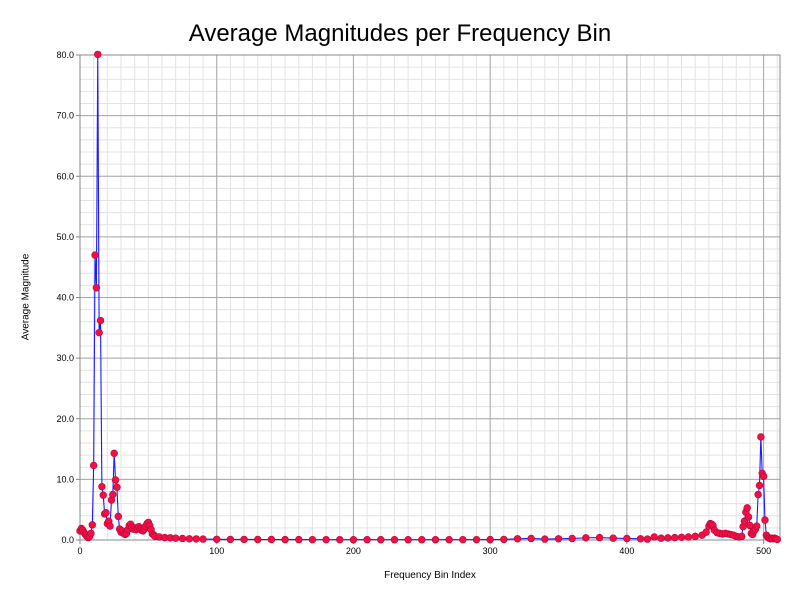 The height and width of the screenshot is (600, 800). Describe the element at coordinates (490, 551) in the screenshot. I see `x-tick-label: 300` at that location.